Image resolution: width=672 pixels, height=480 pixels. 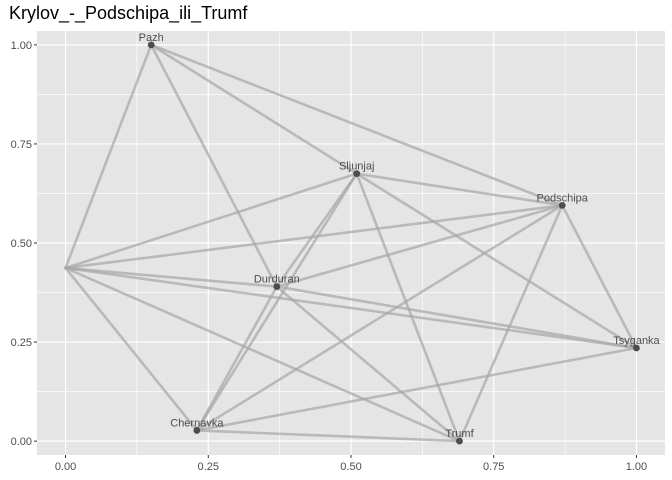 I want to click on edge-pazh-sljunjaj, so click(x=254, y=109).